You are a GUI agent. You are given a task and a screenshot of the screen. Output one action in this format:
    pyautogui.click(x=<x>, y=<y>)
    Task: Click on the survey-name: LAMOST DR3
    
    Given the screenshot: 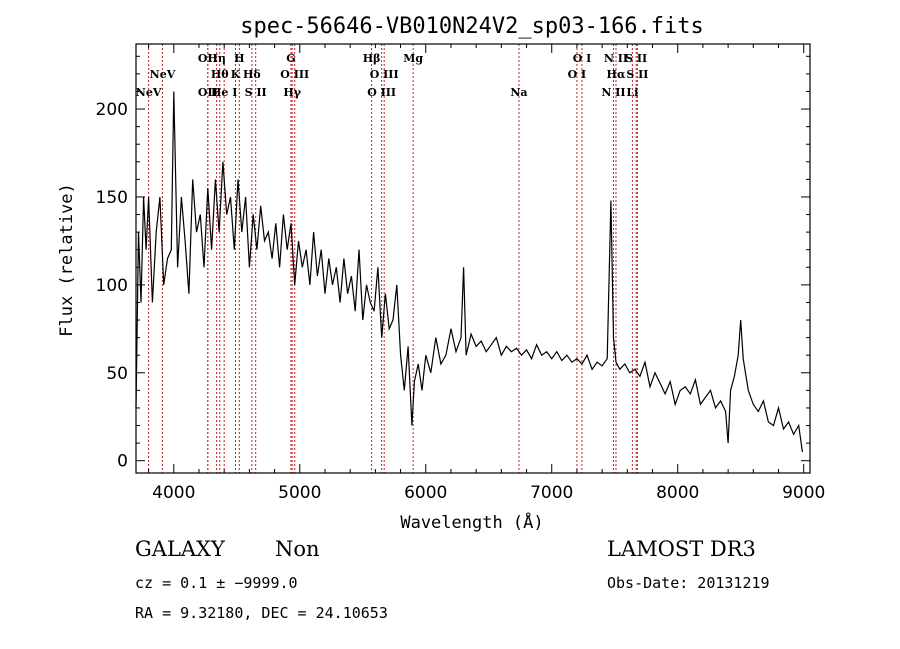 What is the action you would take?
    pyautogui.click(x=681, y=549)
    